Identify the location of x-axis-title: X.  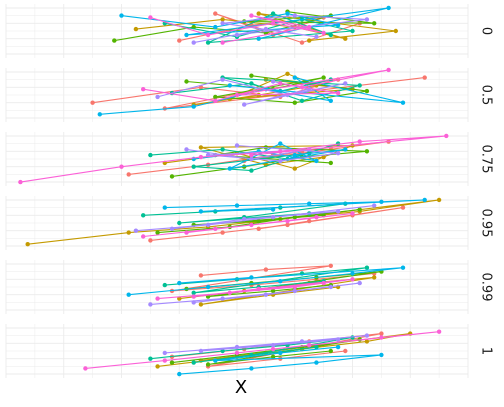
(241, 387).